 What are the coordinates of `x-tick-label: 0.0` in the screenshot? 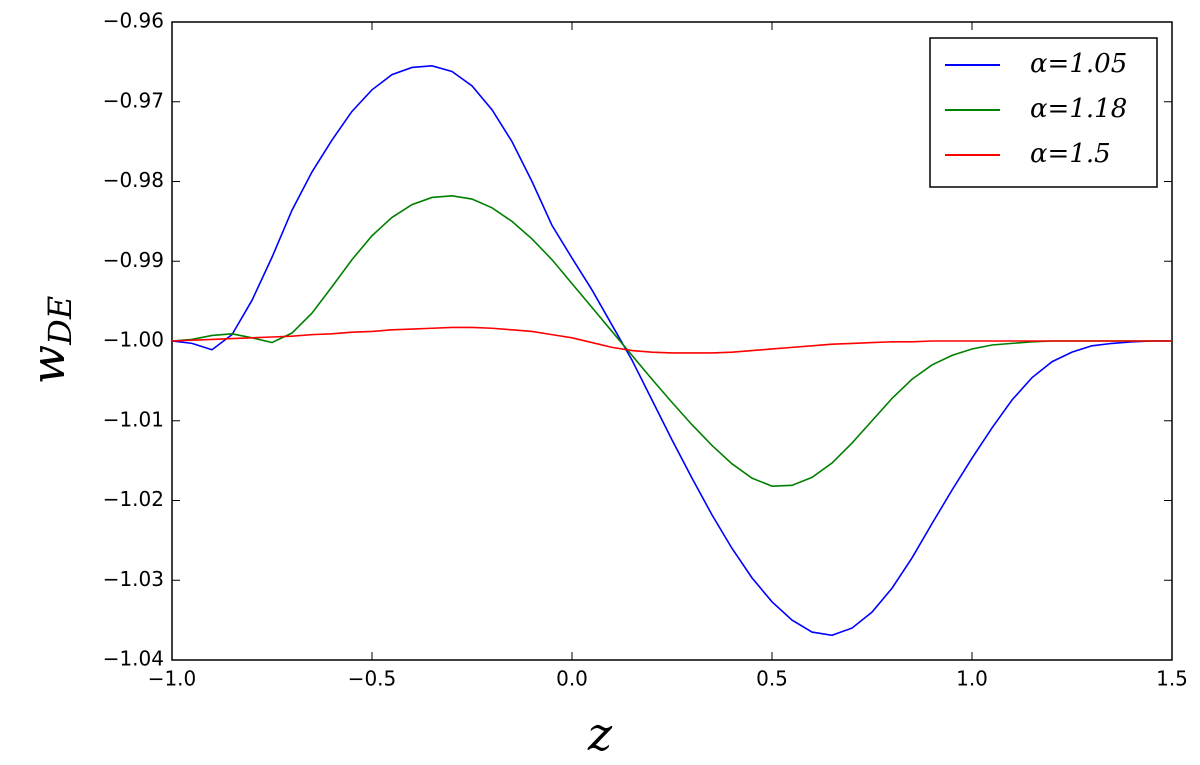 It's located at (572, 679).